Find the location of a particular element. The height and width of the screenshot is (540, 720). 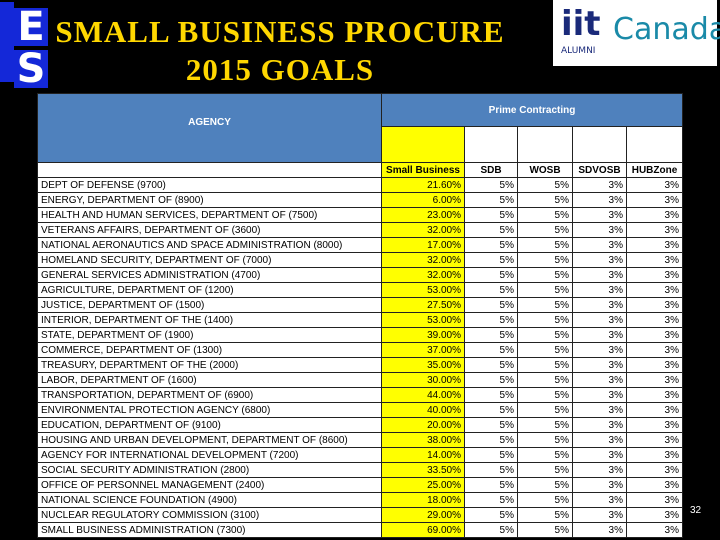

goal-cell: 33.50% is located at coordinates (423, 470).